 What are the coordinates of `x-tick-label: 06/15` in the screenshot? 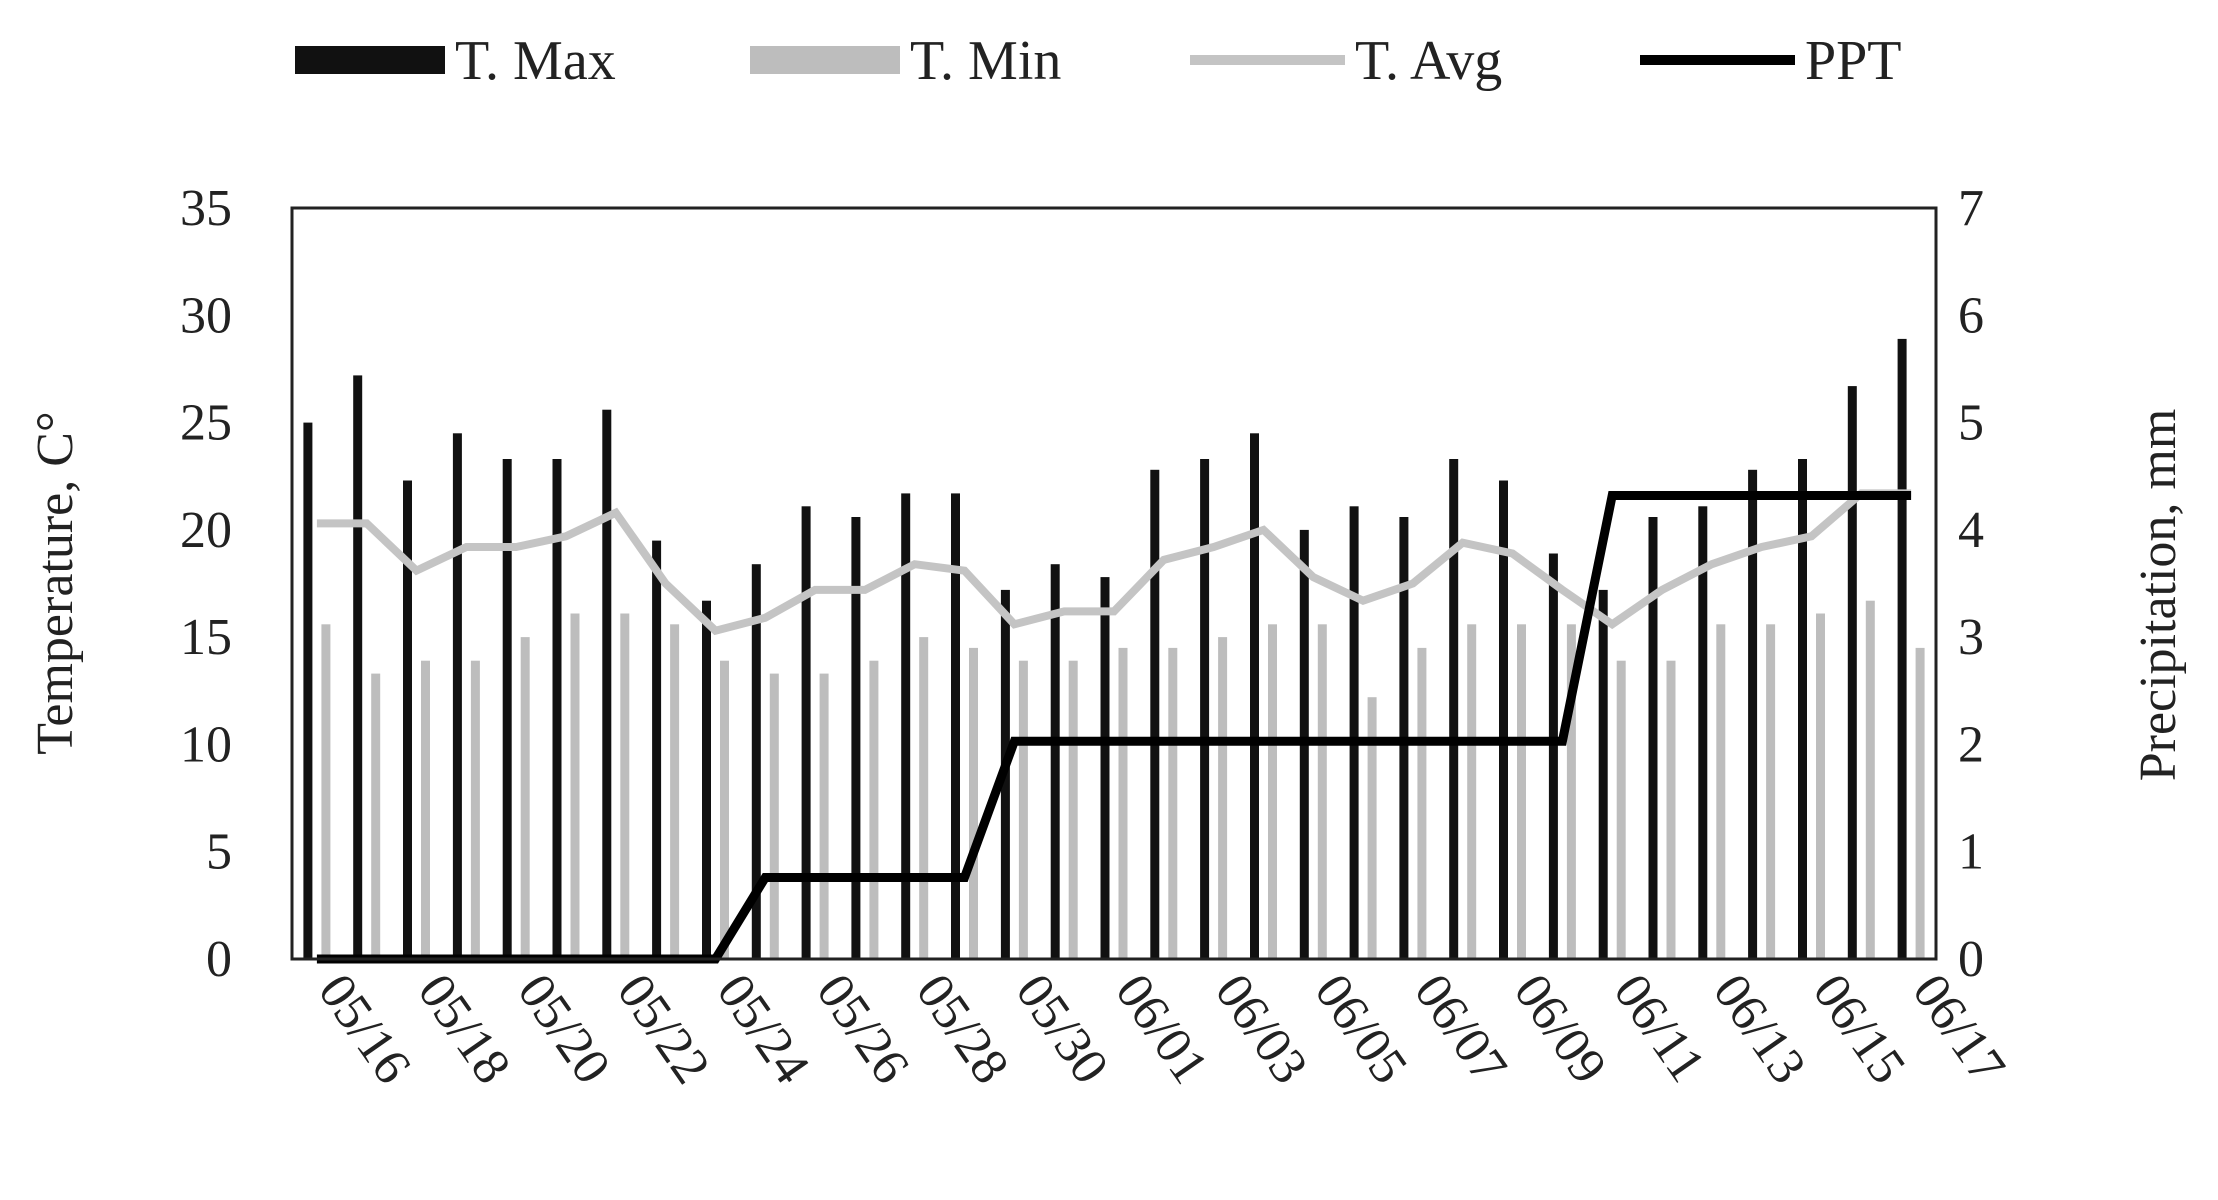 It's located at (1859, 1029).